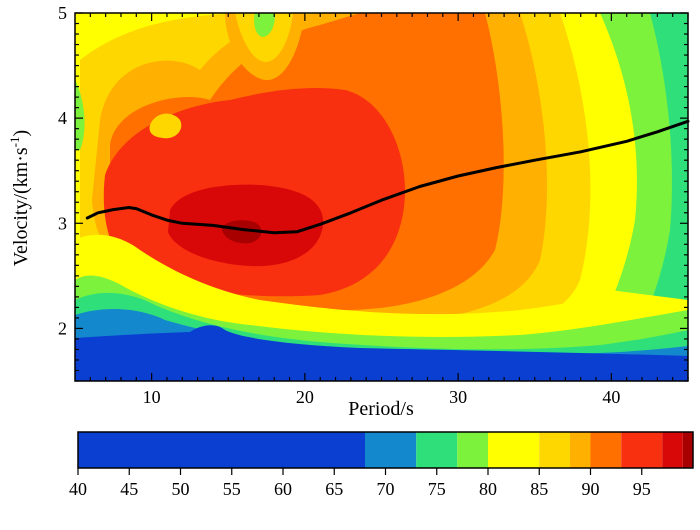  What do you see at coordinates (305, 397) in the screenshot?
I see `x-tick-label: 20` at bounding box center [305, 397].